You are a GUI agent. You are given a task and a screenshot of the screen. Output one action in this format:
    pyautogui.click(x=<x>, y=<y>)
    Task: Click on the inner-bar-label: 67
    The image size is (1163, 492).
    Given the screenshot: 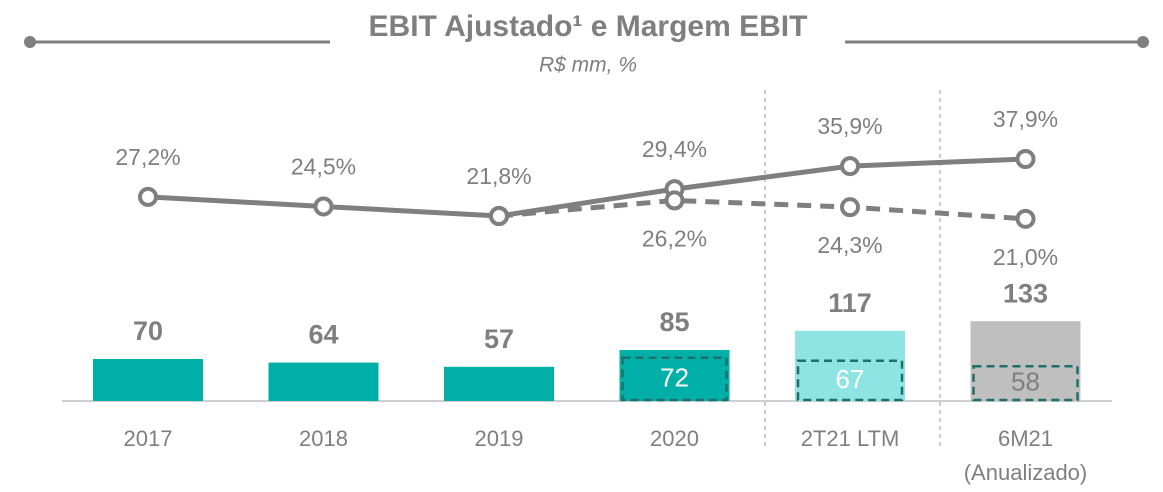 What is the action you would take?
    pyautogui.click(x=850, y=379)
    